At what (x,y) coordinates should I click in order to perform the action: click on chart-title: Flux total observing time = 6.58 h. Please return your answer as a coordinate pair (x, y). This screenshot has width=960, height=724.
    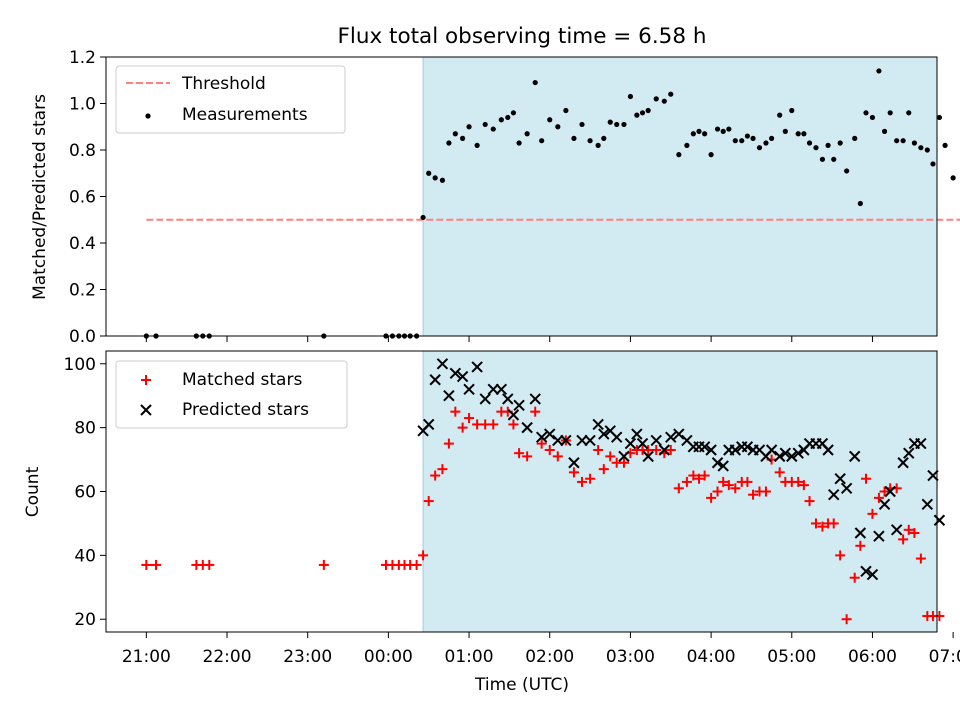
    Looking at the image, I should click on (522, 36).